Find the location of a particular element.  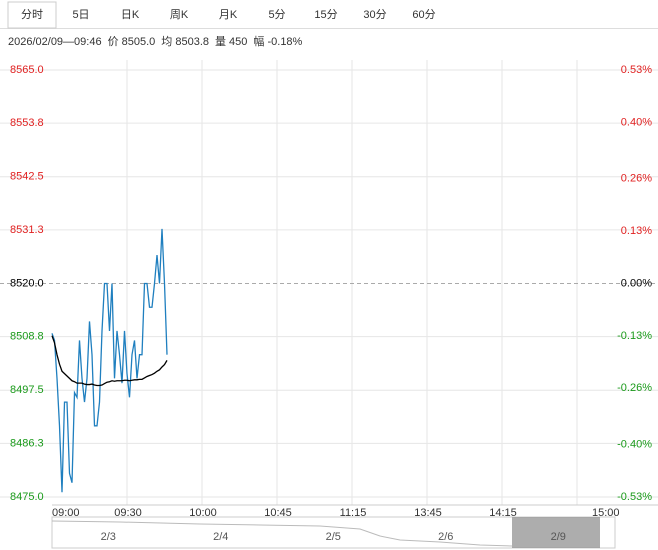

navigator-line is located at coordinates (282, 533).